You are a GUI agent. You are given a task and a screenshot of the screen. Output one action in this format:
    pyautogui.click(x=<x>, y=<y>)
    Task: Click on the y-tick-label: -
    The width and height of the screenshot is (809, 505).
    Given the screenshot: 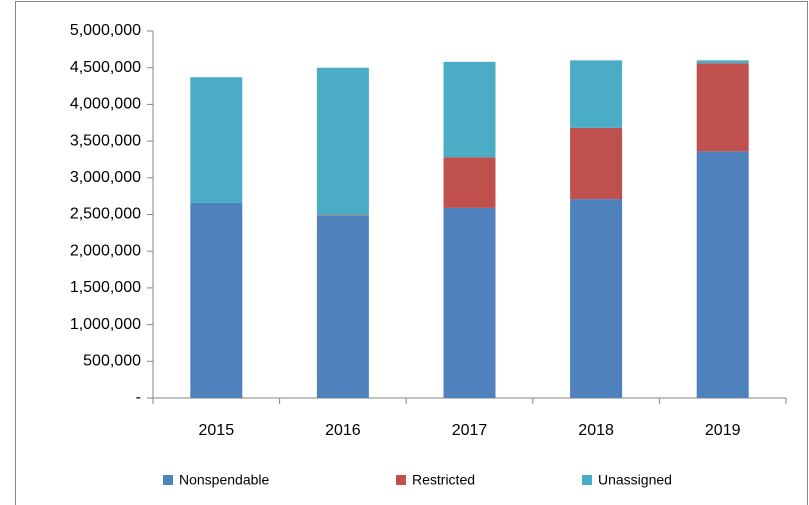 What is the action you would take?
    pyautogui.click(x=138, y=397)
    